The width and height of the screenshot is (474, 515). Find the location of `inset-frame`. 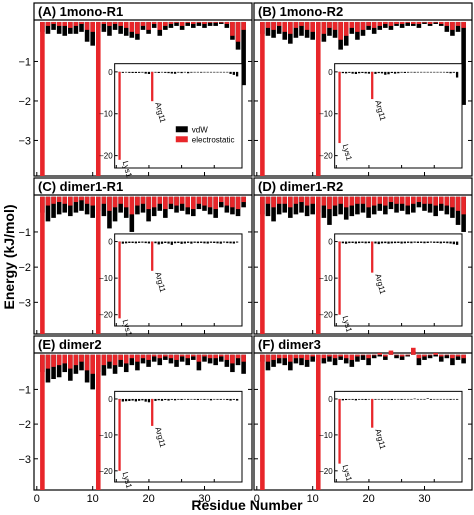

inset-frame is located at coordinates (178, 436).